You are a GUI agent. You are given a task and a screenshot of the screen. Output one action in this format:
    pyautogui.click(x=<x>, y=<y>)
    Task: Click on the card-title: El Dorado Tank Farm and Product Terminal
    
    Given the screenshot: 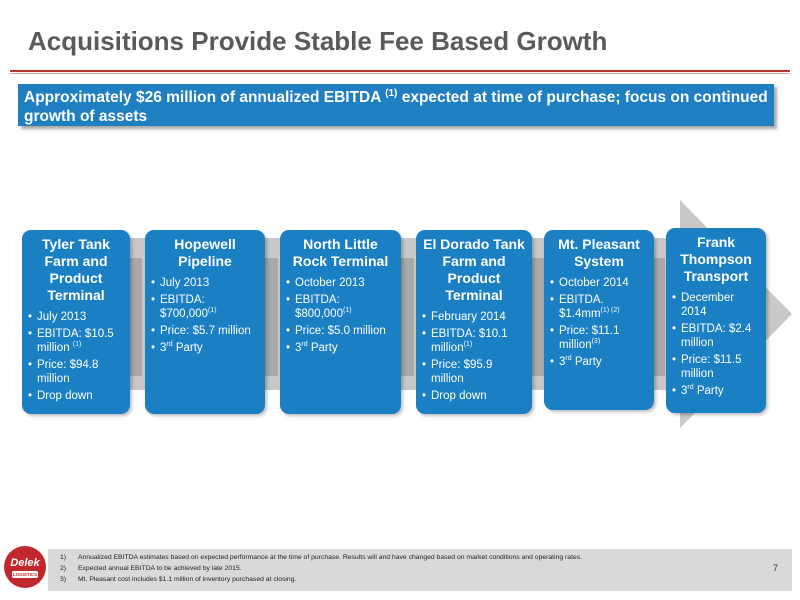 What is the action you would take?
    pyautogui.click(x=474, y=269)
    